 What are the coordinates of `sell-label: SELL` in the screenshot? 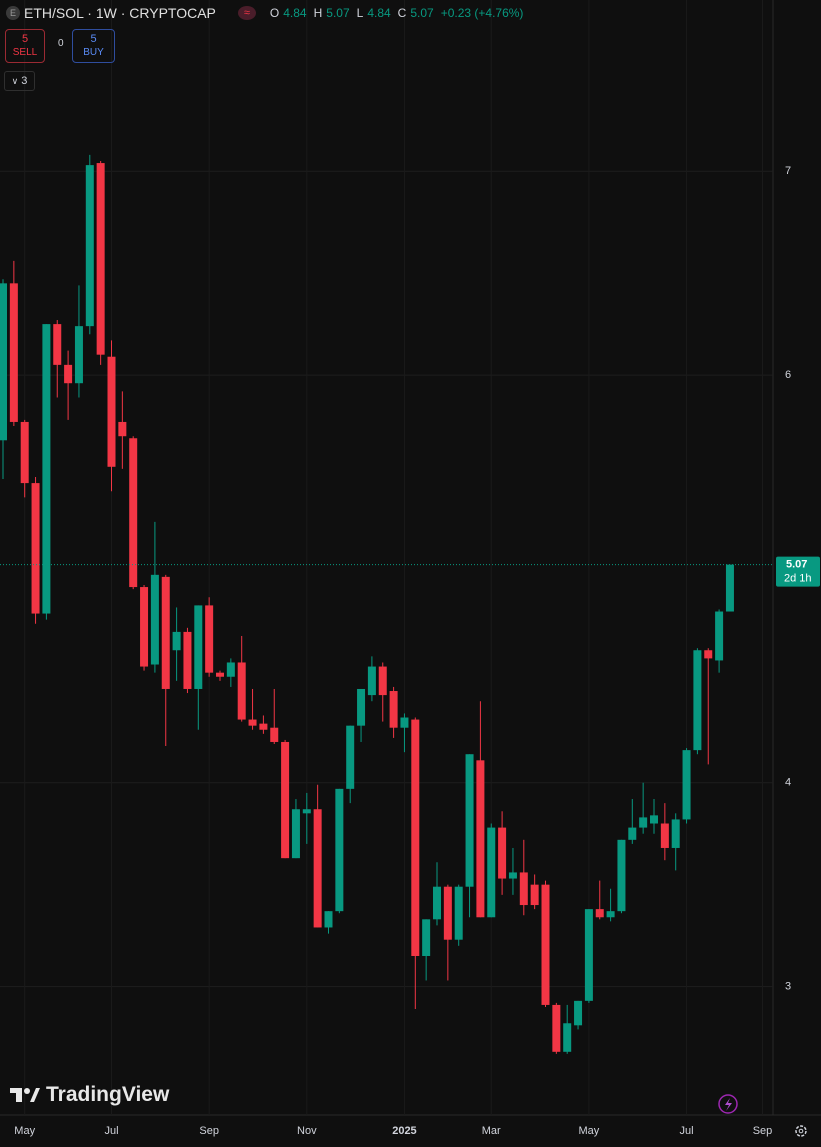 It's located at (25, 52).